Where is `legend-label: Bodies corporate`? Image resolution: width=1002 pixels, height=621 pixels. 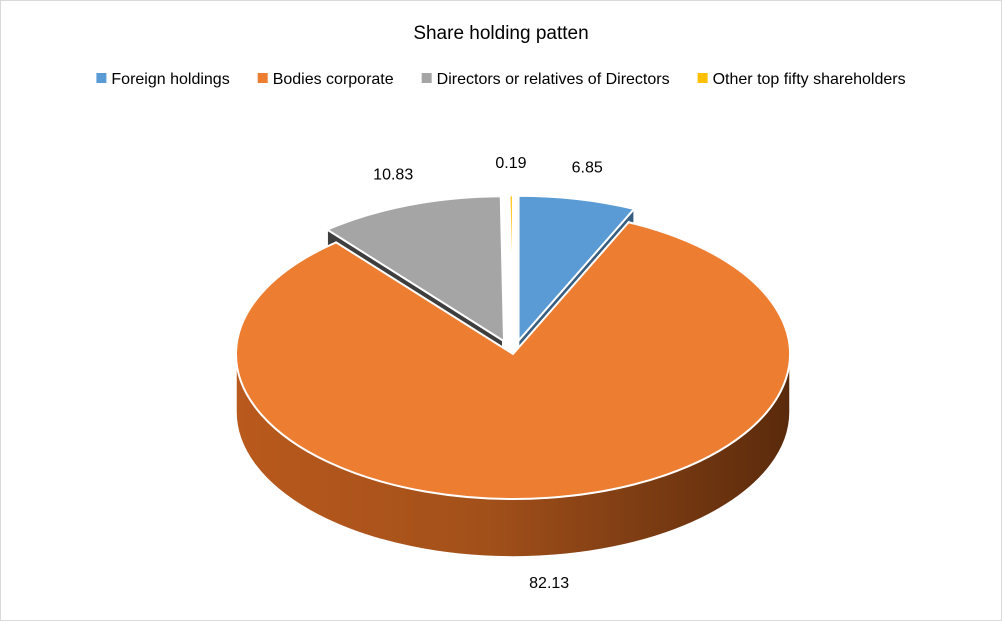 legend-label: Bodies corporate is located at coordinates (333, 79).